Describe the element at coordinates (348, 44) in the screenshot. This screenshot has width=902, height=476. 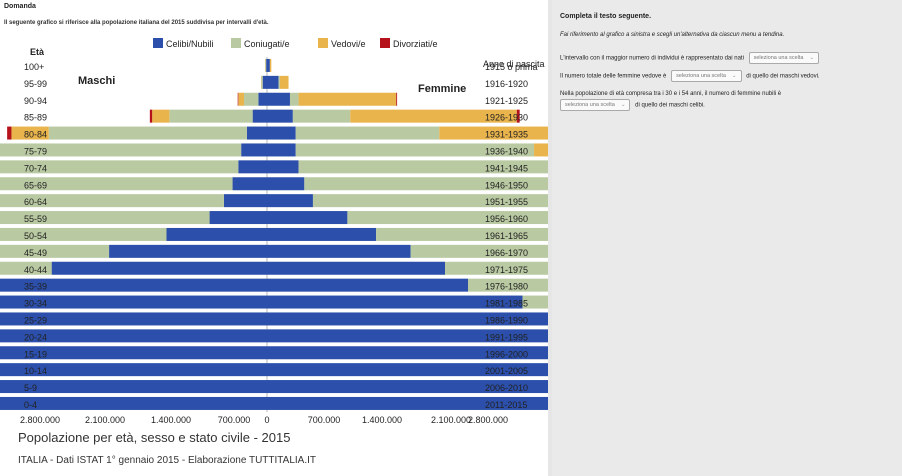
I see `legend-label: Vedovi/e` at that location.